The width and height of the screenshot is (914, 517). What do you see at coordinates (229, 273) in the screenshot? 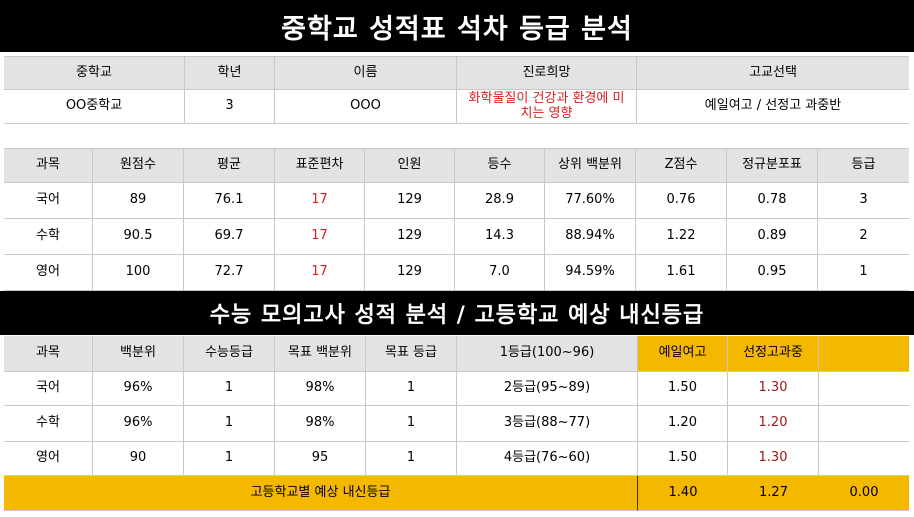
I see `grades-cell-average: 72.7` at bounding box center [229, 273].